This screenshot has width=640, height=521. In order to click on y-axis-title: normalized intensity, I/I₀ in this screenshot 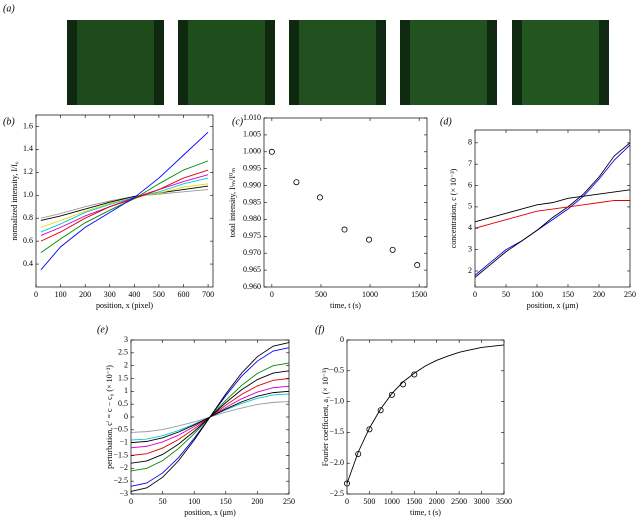, I will do `click(14, 201)`.